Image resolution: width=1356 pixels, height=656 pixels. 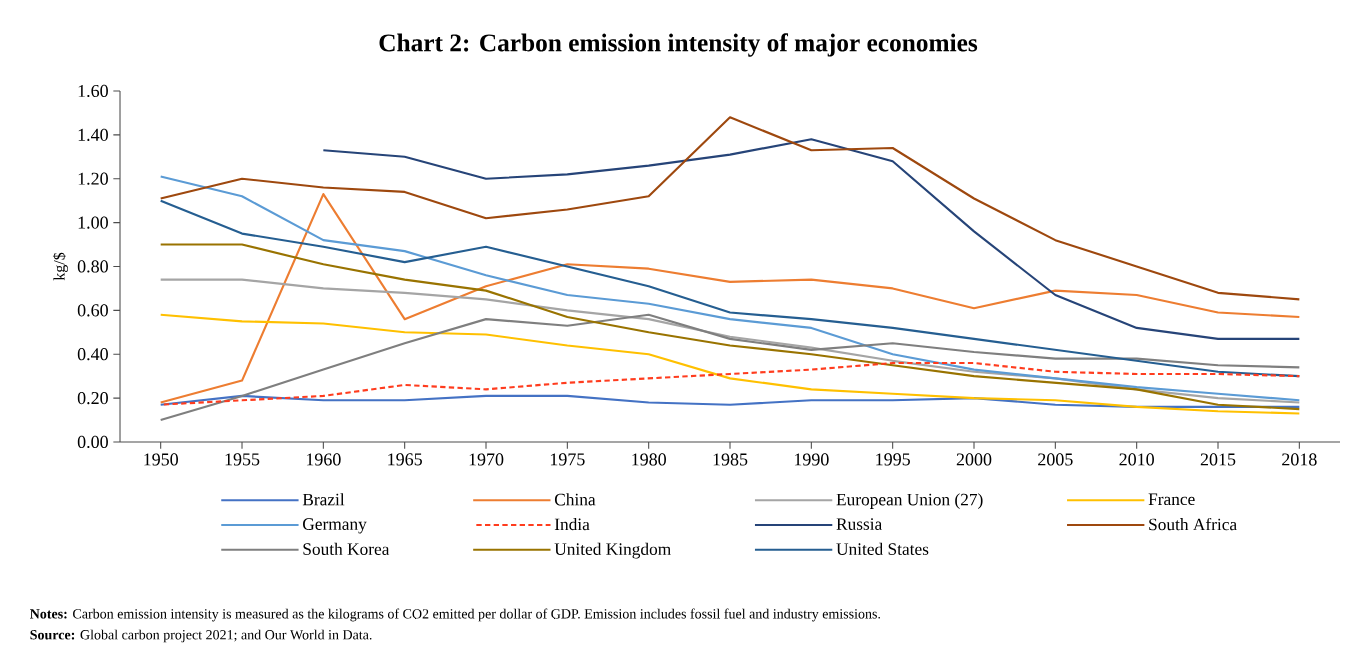 I want to click on y-tick-label: 0.40, so click(x=92, y=354).